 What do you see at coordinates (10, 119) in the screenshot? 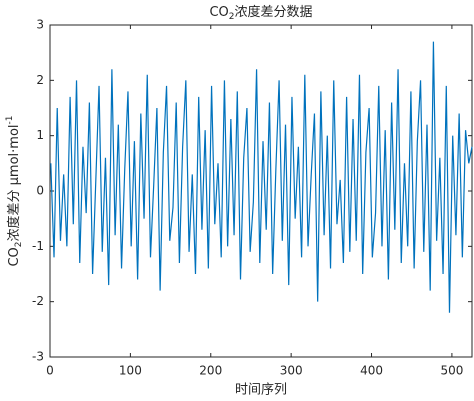
I see `ylabel-superscript: -1` at bounding box center [10, 119].